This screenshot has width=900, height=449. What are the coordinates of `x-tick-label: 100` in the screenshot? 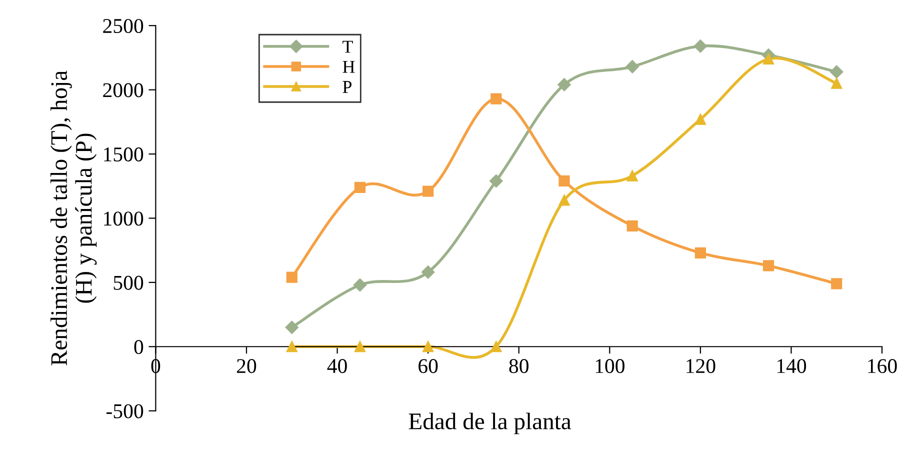 It's located at (610, 366).